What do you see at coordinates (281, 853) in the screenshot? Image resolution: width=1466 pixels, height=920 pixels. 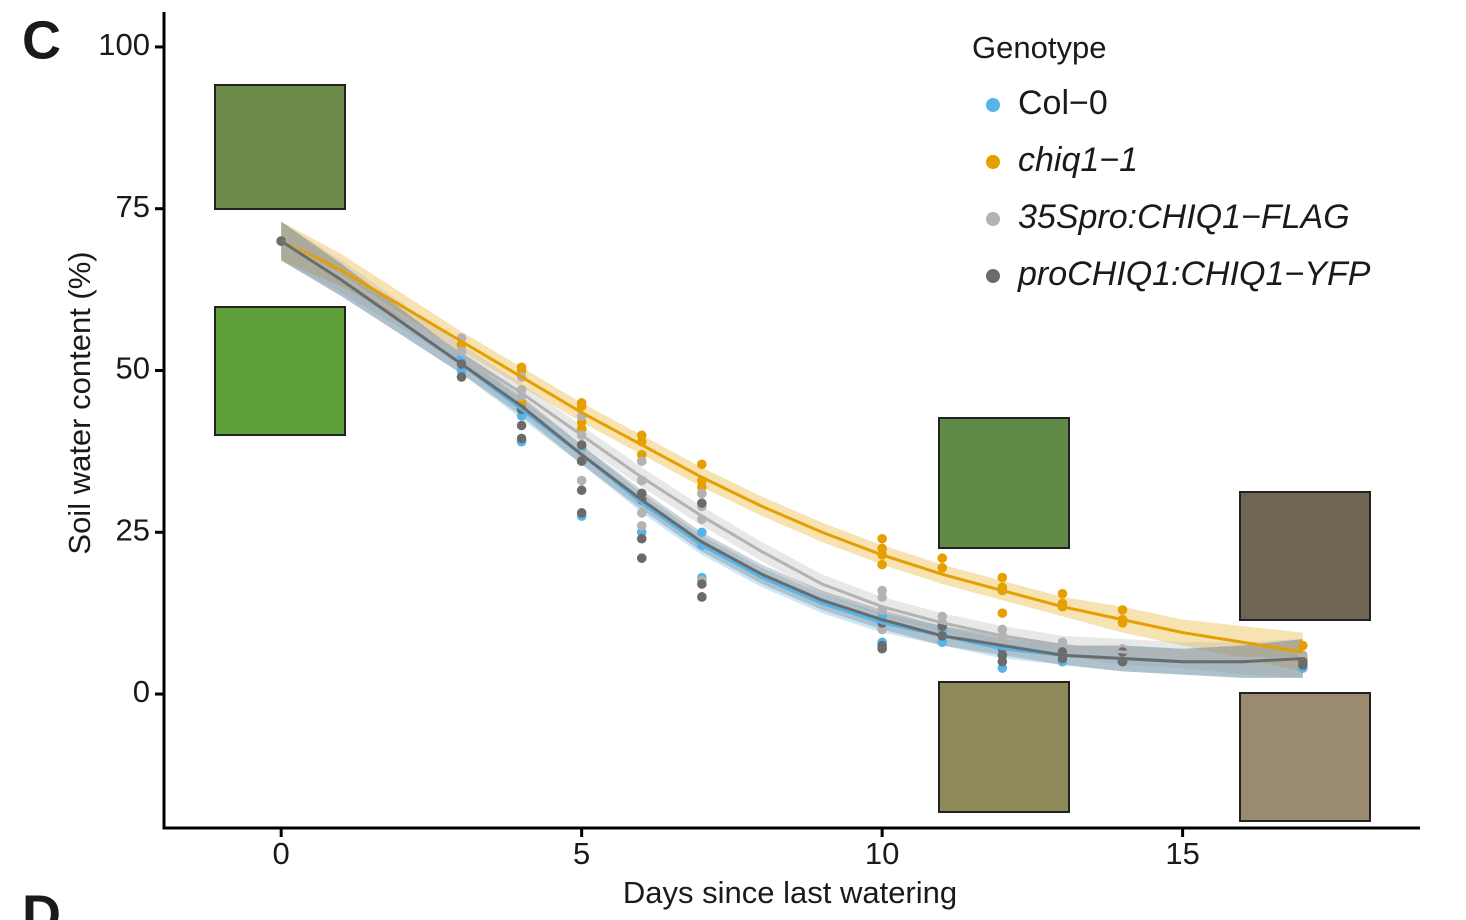 I see `x-tick-label: 0` at bounding box center [281, 853].